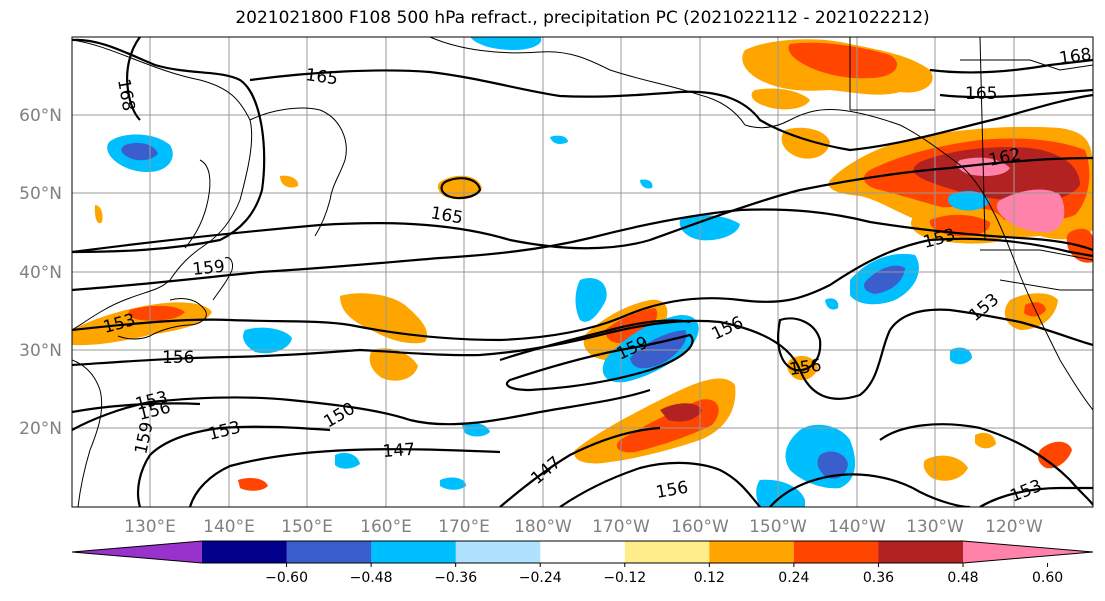 The width and height of the screenshot is (1105, 601). What do you see at coordinates (1014, 527) in the screenshot?
I see `lon-label: 120°W` at bounding box center [1014, 527].